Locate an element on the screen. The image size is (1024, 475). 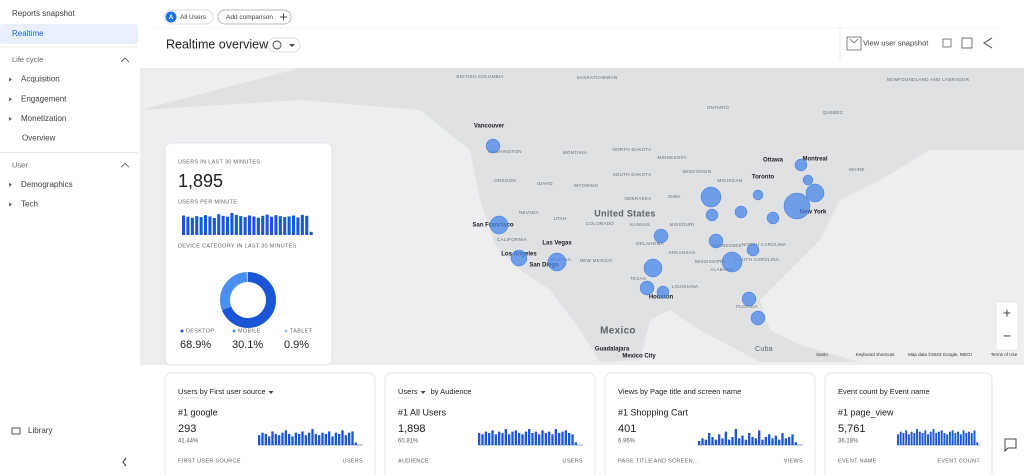
nav-item: Engagement is located at coordinates (44, 98).